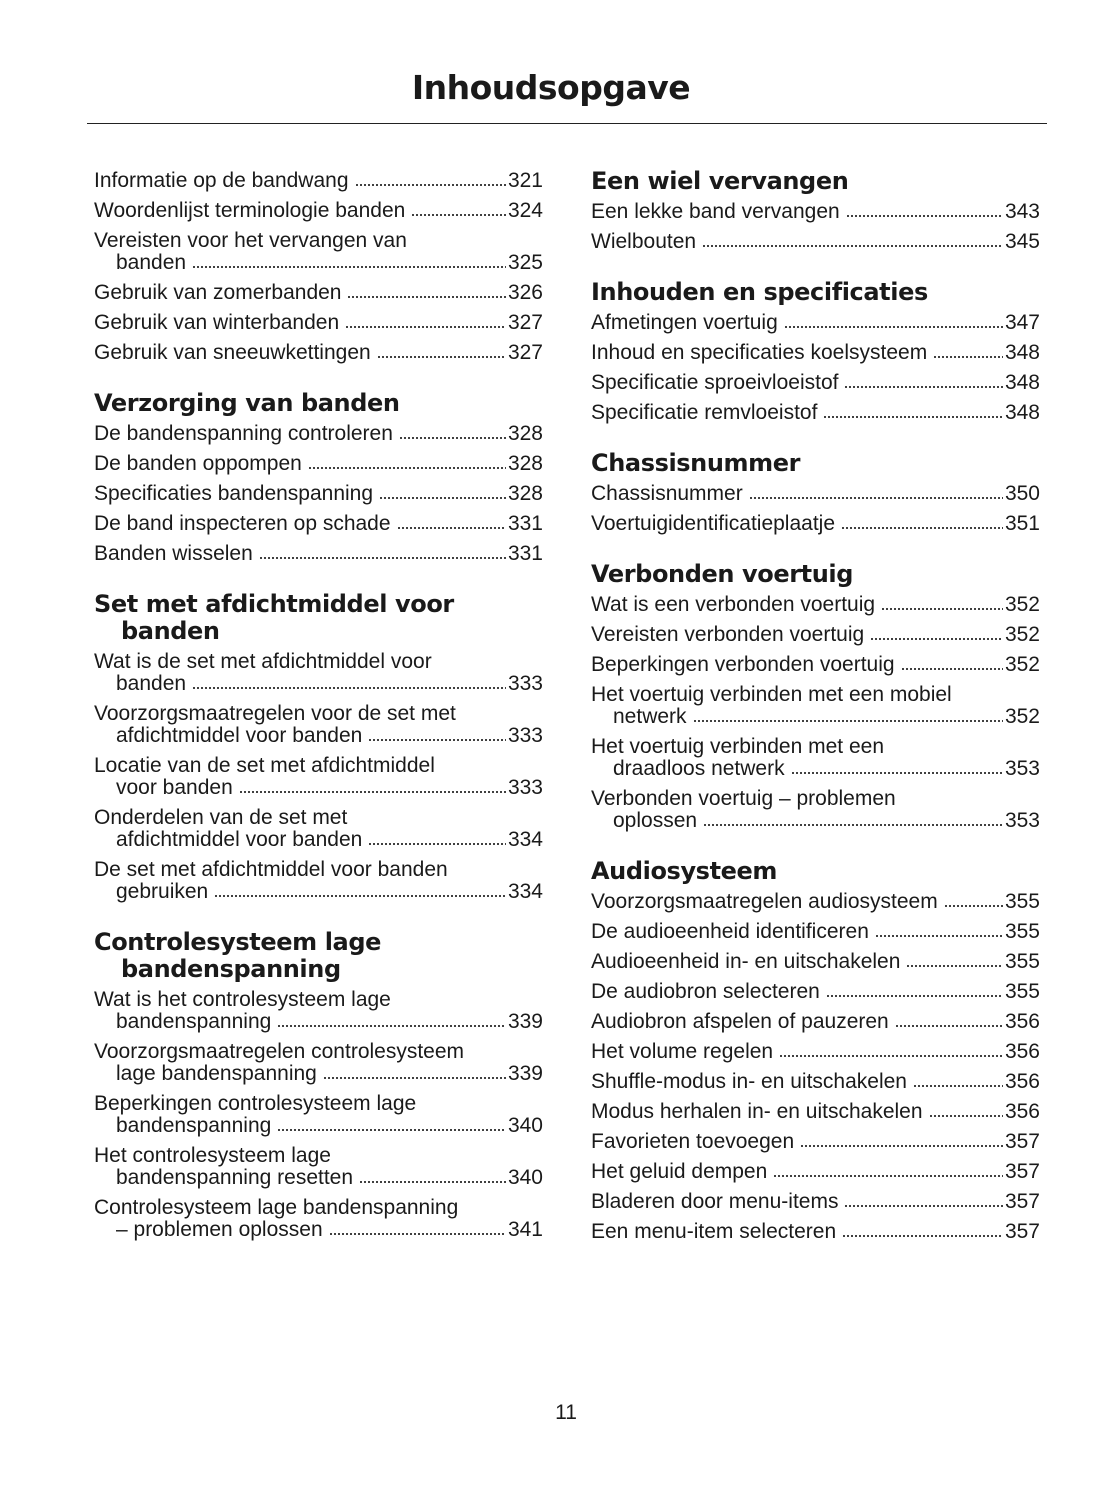 The height and width of the screenshot is (1496, 1102). I want to click on entry-row: voor banden 333, so click(329, 788).